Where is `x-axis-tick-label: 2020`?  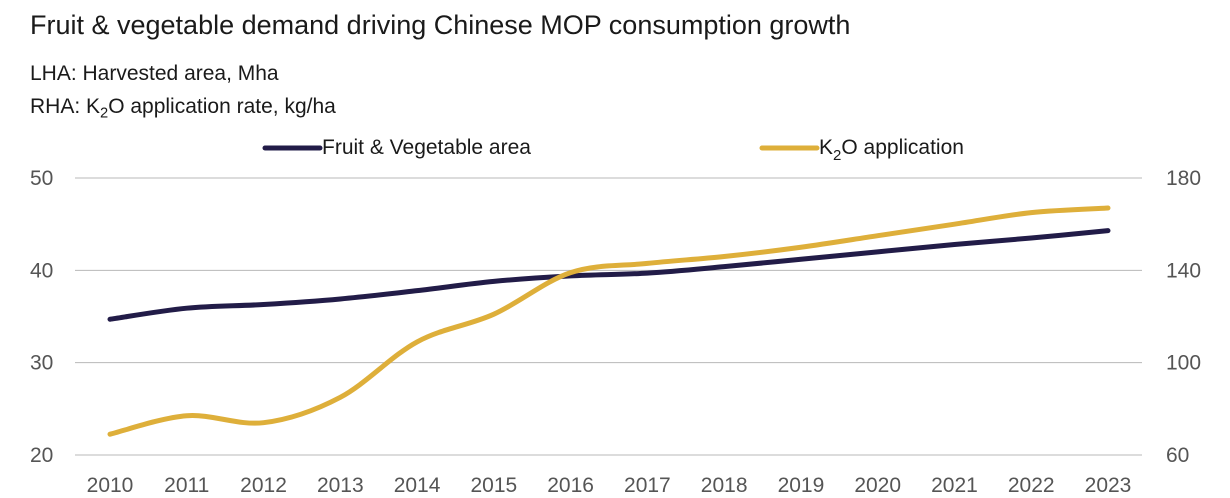 x-axis-tick-label: 2020 is located at coordinates (877, 485).